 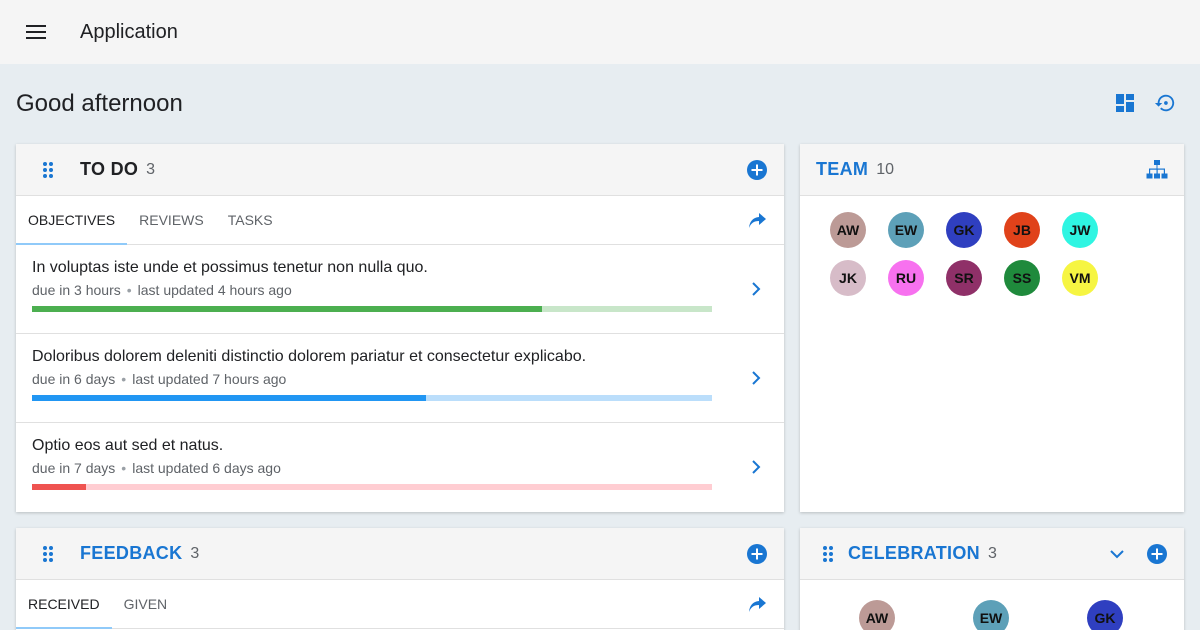 I want to click on avatar: SS, so click(x=1022, y=278).